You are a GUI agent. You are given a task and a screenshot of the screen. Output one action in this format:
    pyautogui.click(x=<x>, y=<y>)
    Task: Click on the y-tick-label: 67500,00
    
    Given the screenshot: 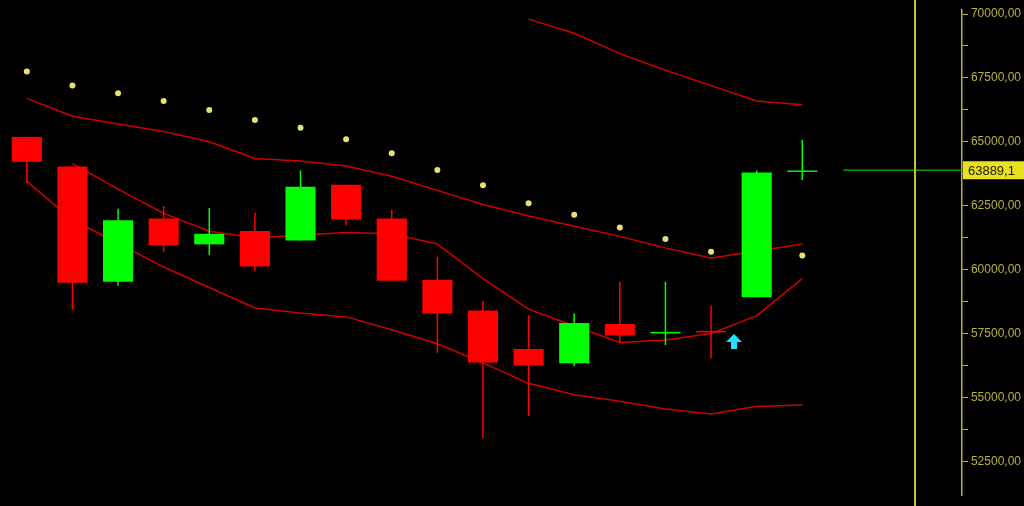 What is the action you would take?
    pyautogui.click(x=996, y=77)
    